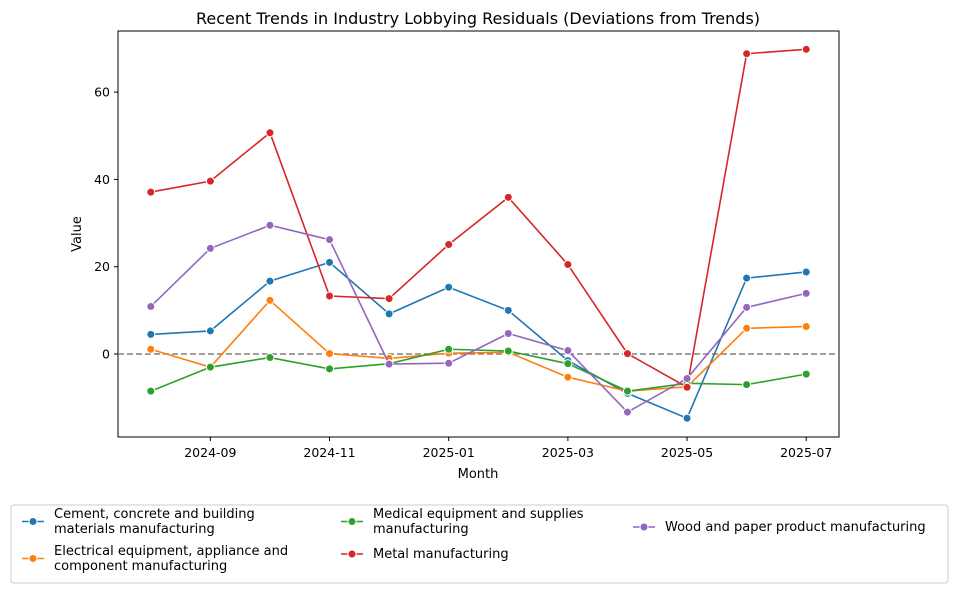  What do you see at coordinates (421, 529) in the screenshot?
I see `legend-label: manufacturing` at bounding box center [421, 529].